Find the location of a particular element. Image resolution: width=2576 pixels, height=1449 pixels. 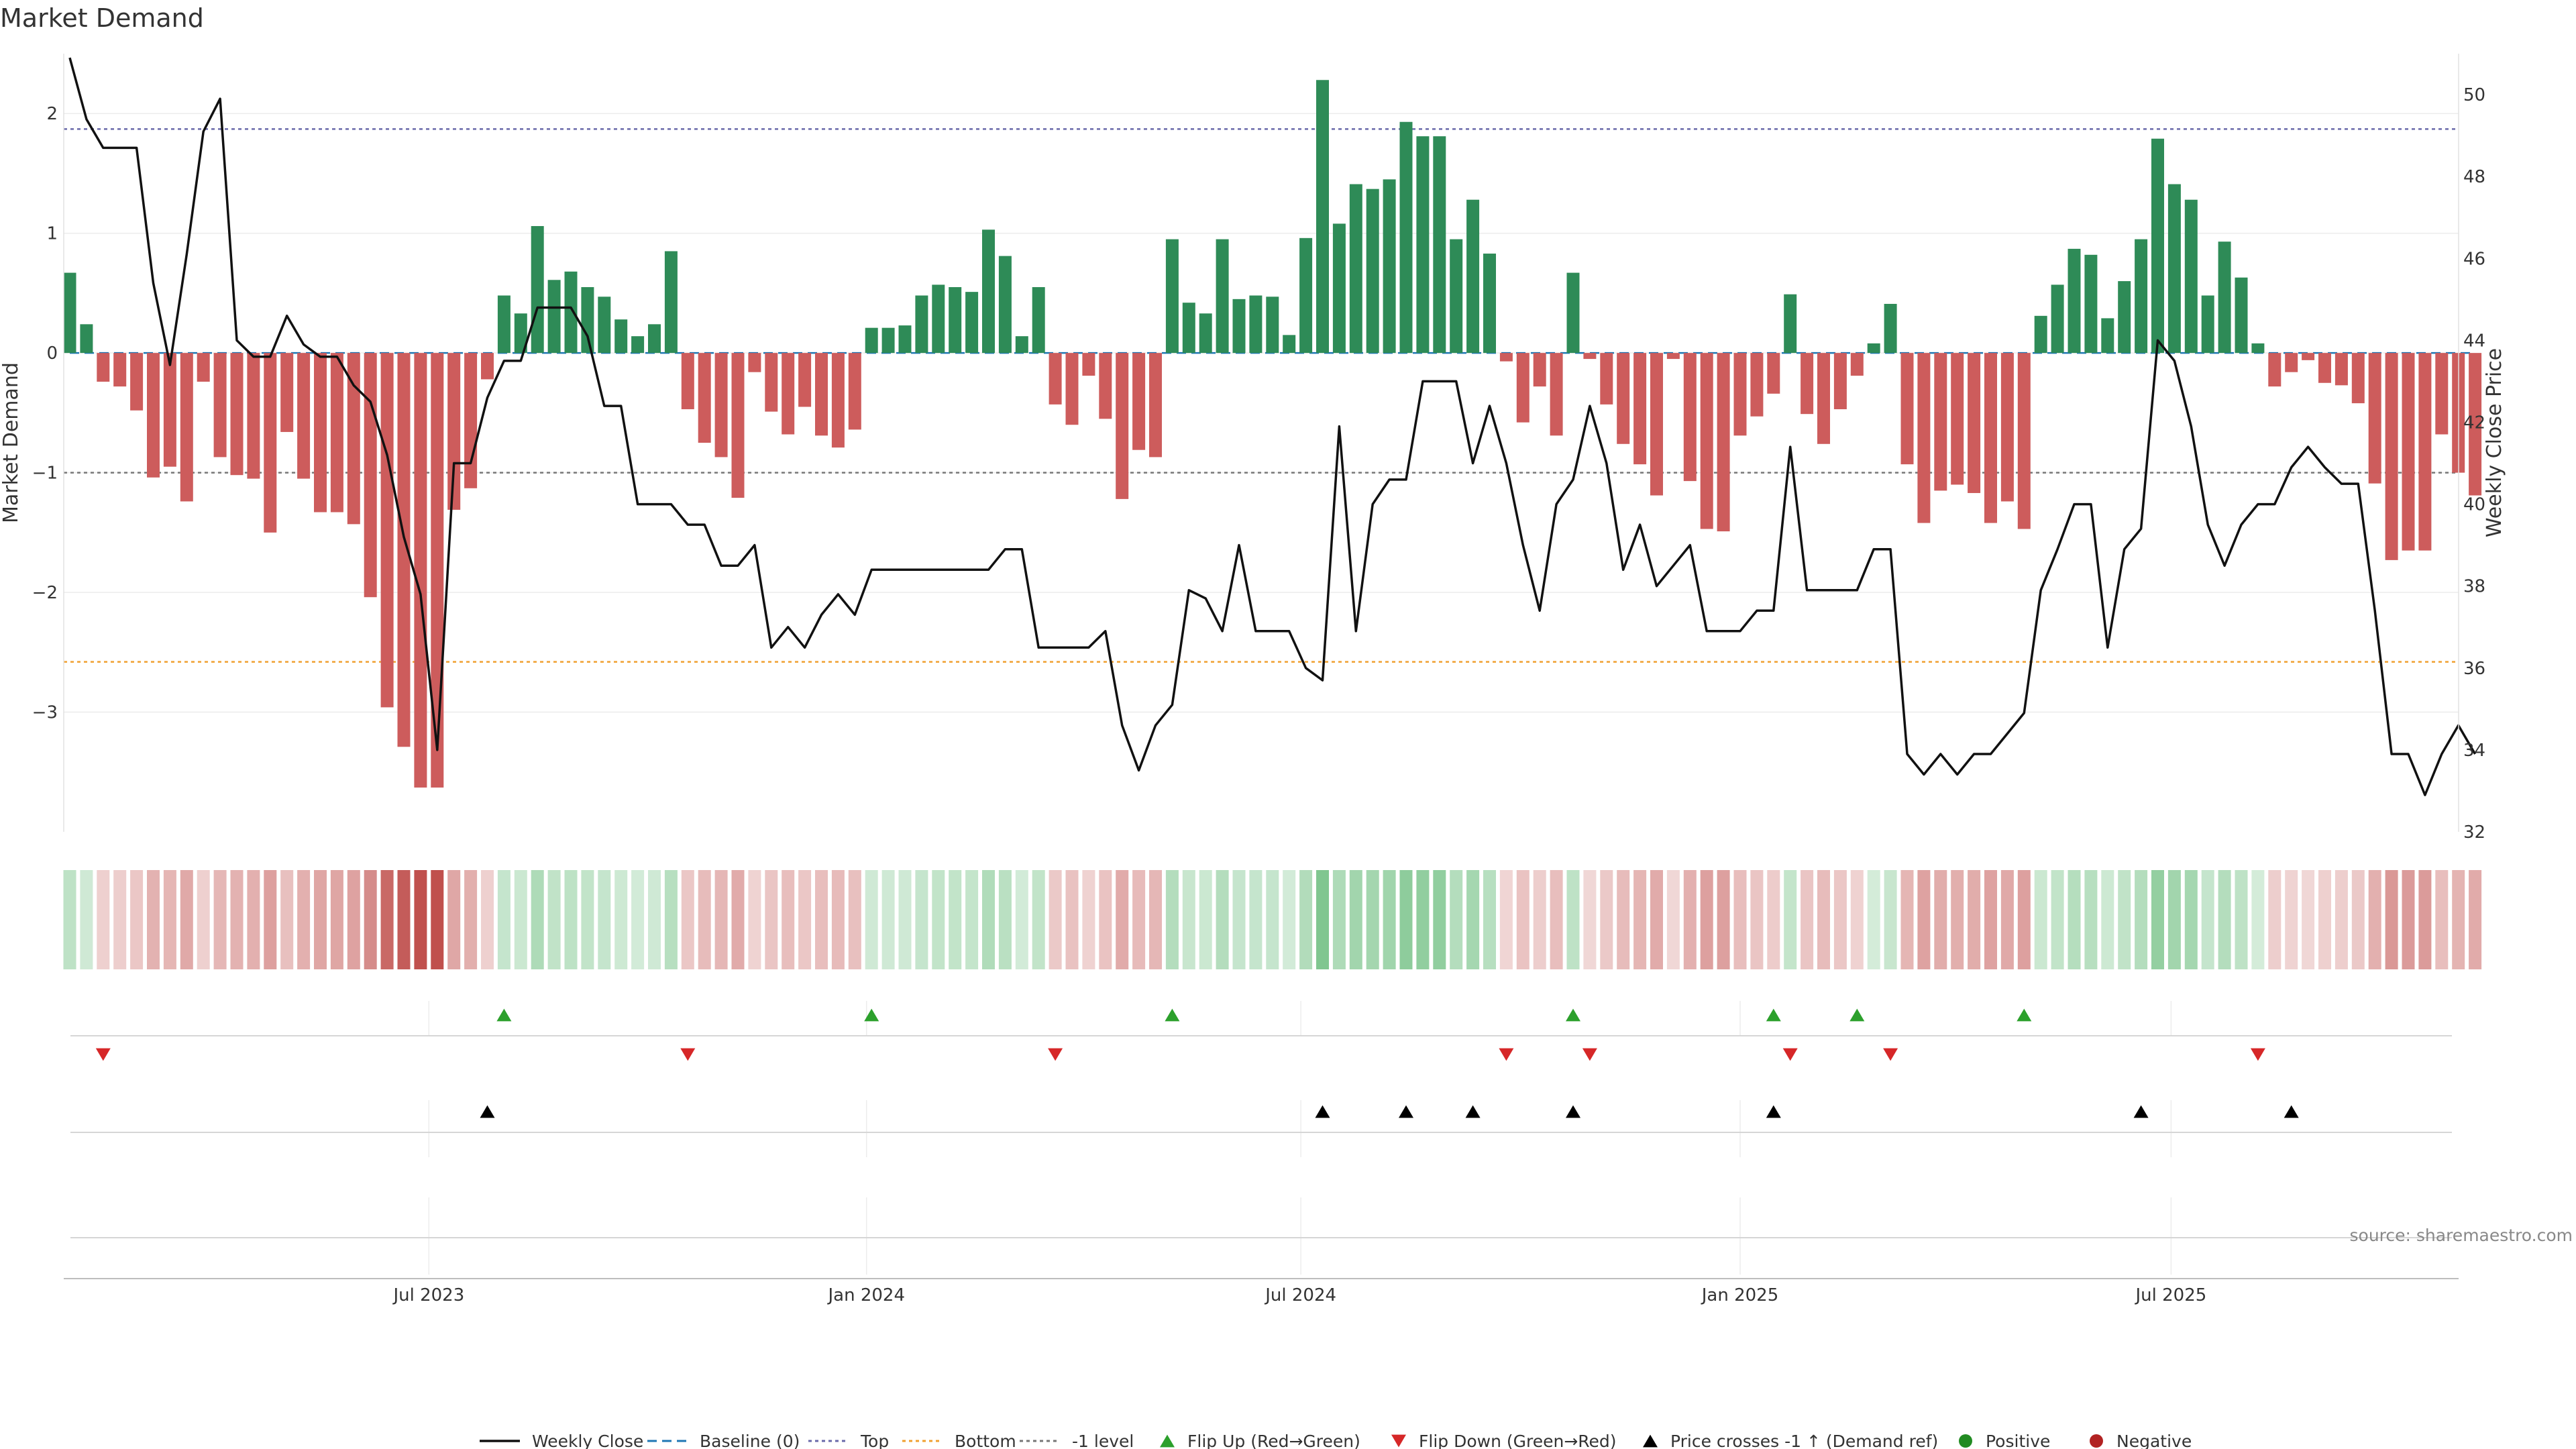

demand-tick-label: 0 is located at coordinates (52, 353).